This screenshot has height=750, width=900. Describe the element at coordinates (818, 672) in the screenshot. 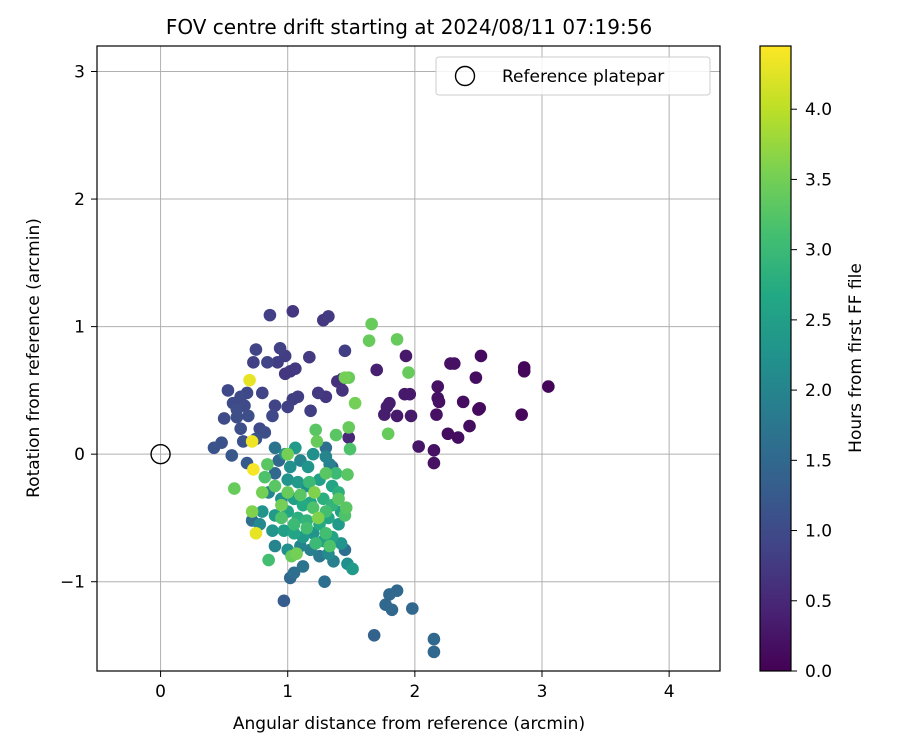

I see `colorbar-tick-label: 0.0` at that location.